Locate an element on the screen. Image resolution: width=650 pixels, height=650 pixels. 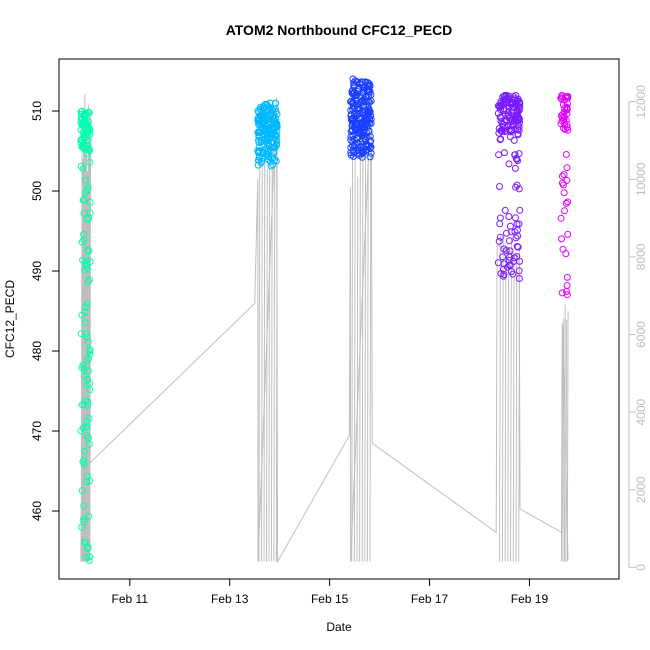
y-tick-label: 500 is located at coordinates (37, 191).